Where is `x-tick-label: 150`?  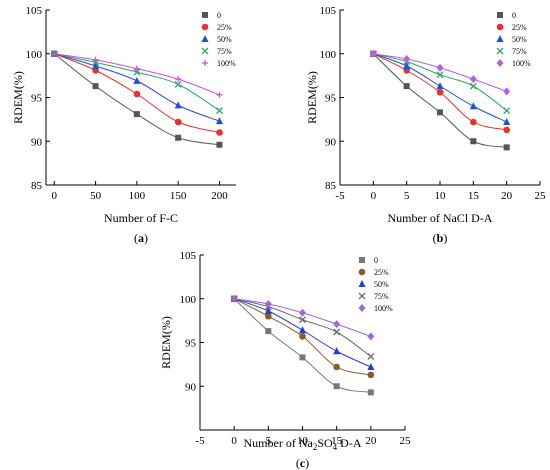 x-tick-label: 150 is located at coordinates (178, 196).